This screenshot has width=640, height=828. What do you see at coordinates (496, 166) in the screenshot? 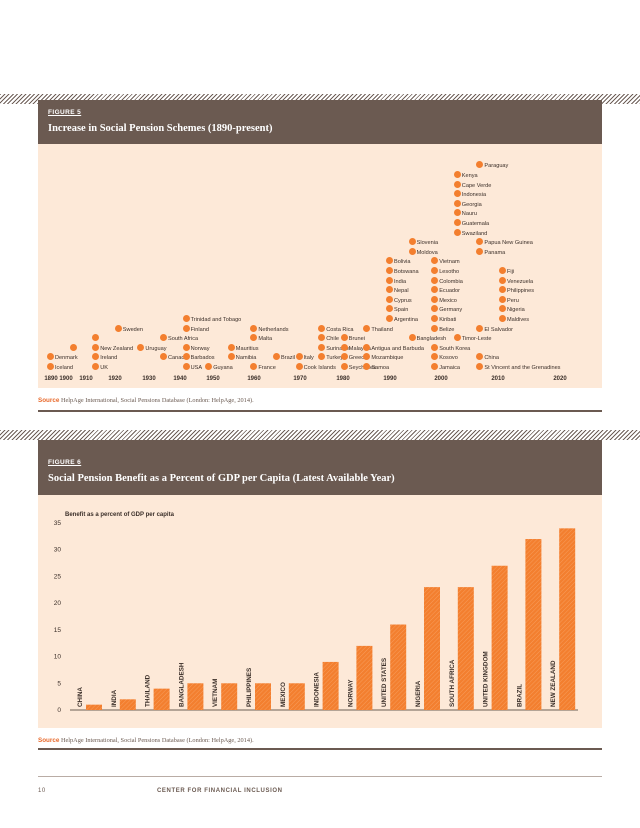
I see `timeline-country-label: Paraguay` at bounding box center [496, 166].